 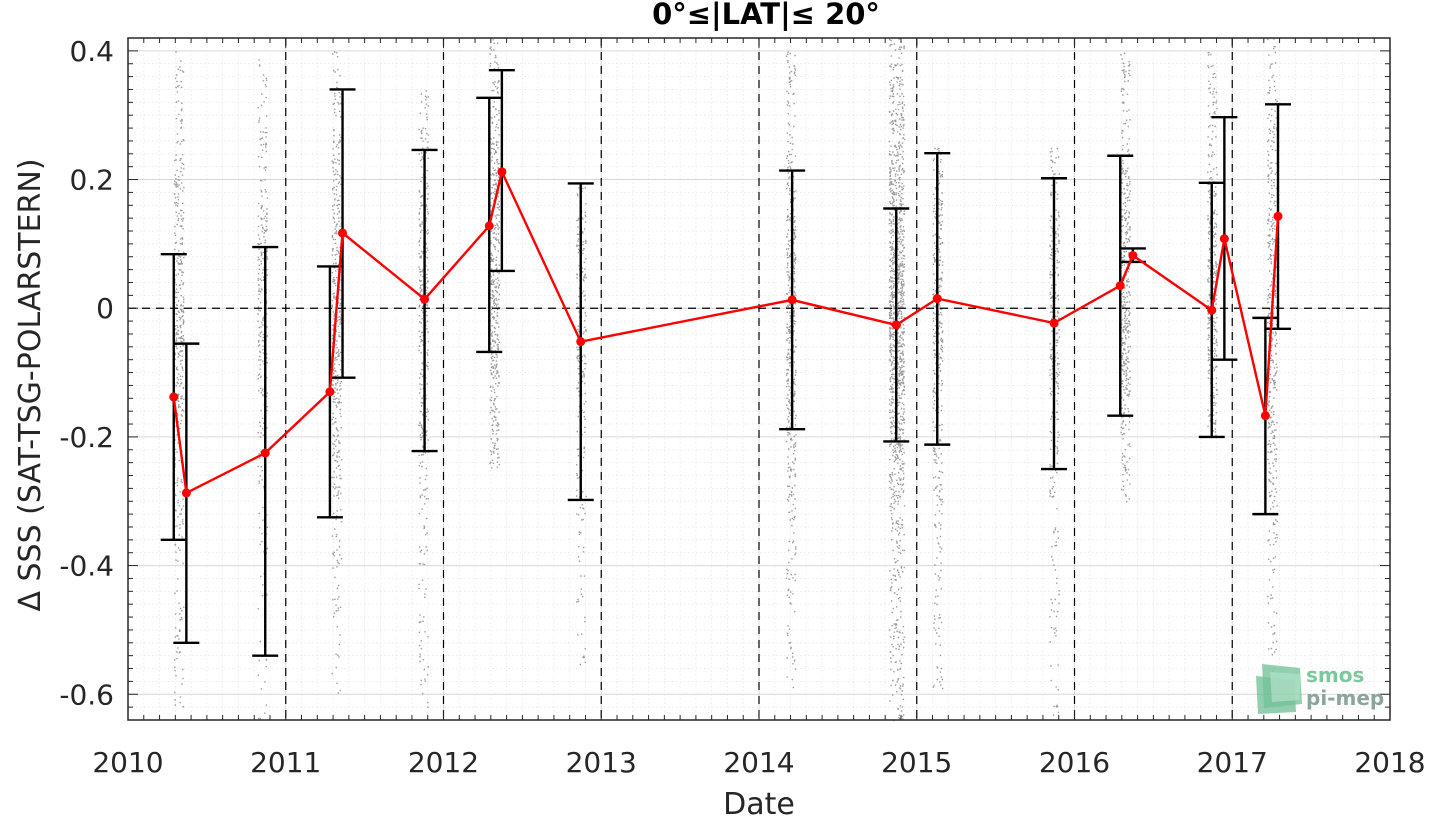 I want to click on x-tick-label: 2011, so click(x=285, y=762).